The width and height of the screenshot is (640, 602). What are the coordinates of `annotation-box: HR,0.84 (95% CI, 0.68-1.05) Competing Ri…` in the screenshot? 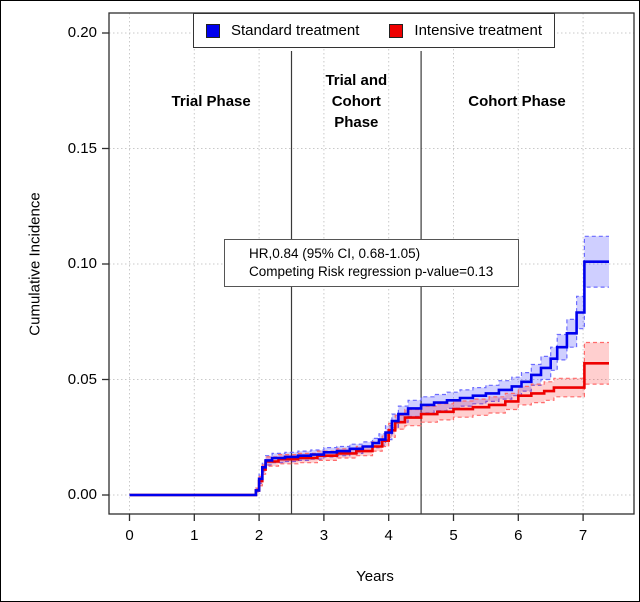 It's located at (371, 263).